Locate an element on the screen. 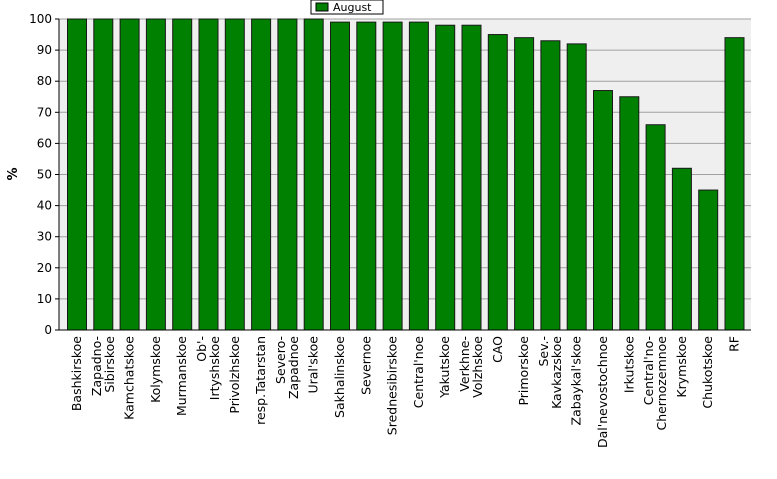  y-tick-label: 30 is located at coordinates (44, 237).